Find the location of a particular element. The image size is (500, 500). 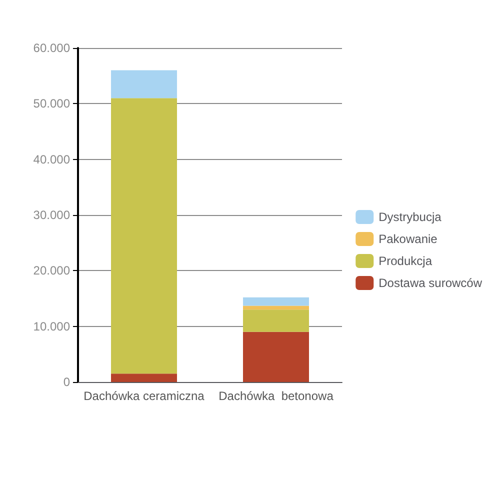

y-tick-label: 50.000 is located at coordinates (51, 103).